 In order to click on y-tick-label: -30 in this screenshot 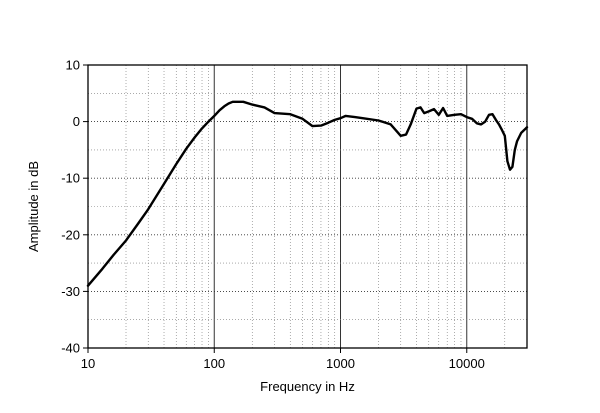, I will do `click(70, 291)`.